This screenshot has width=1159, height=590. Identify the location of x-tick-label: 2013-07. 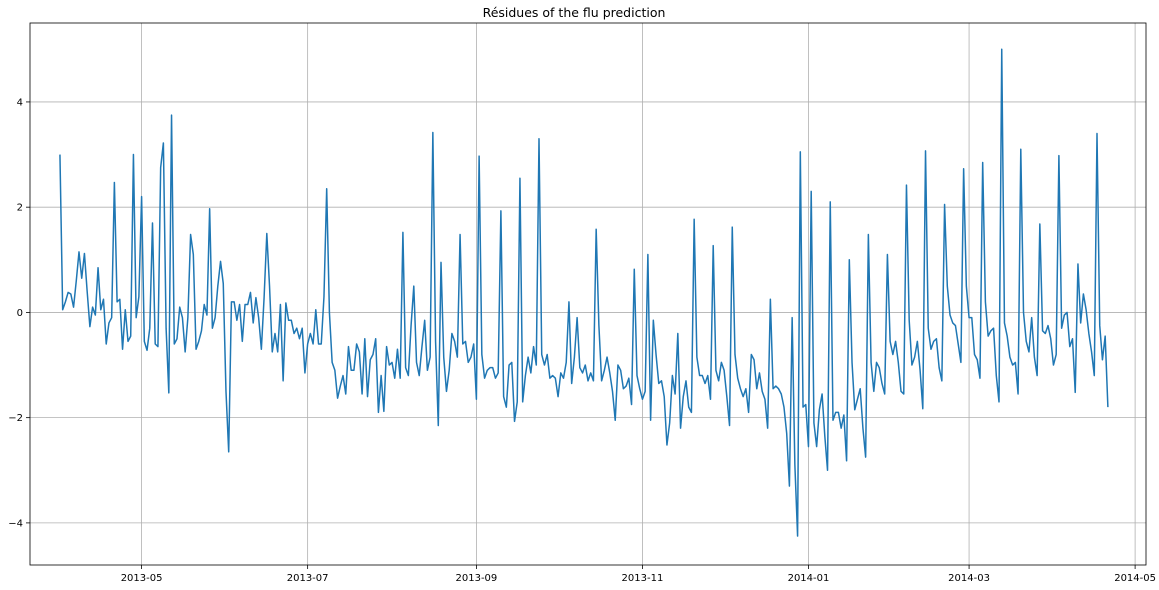
(308, 578).